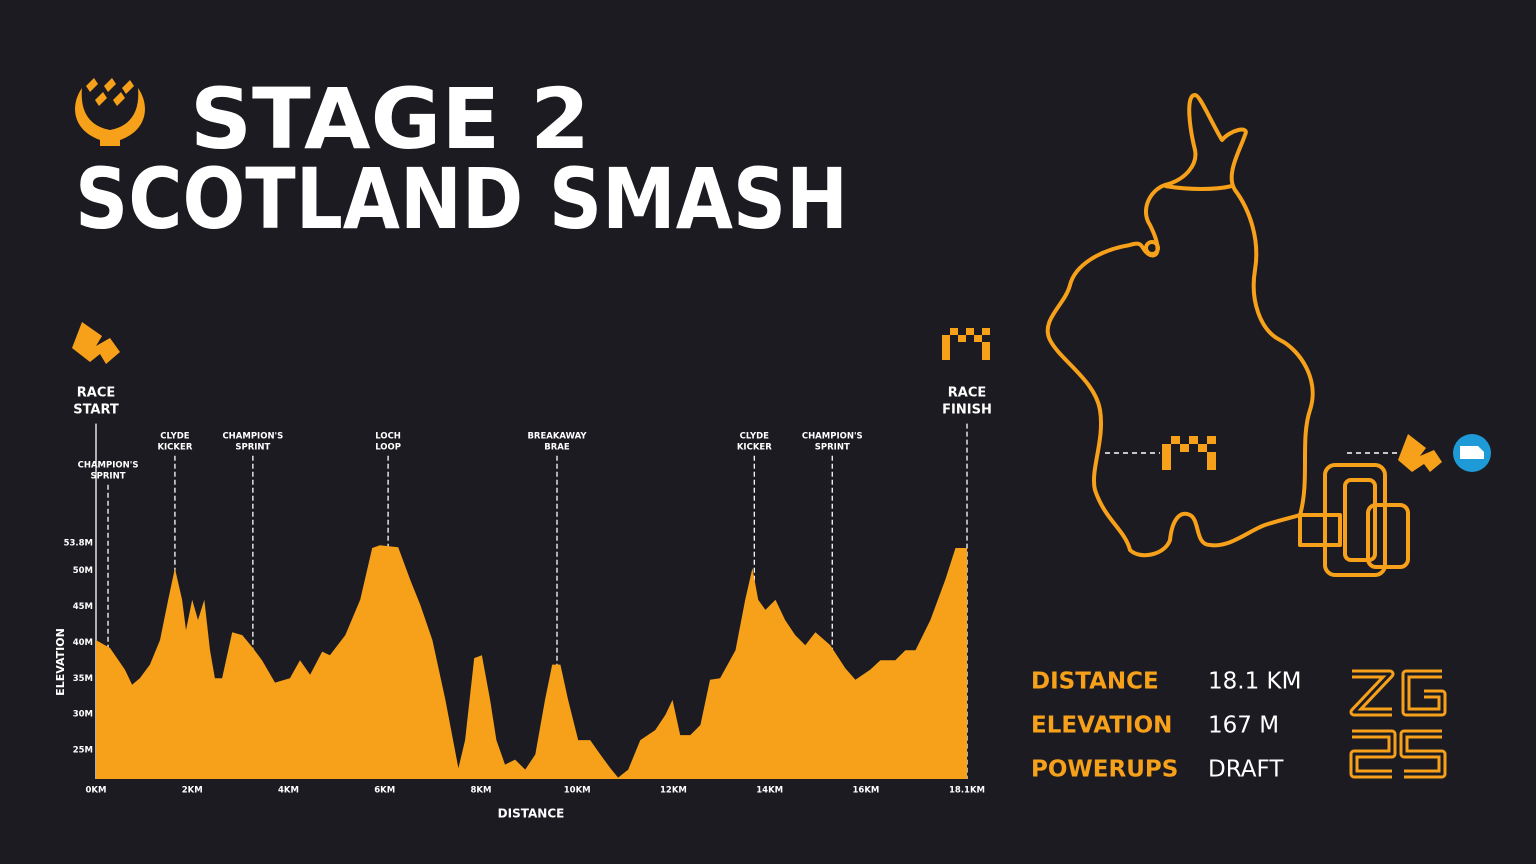 Image resolution: width=1536 pixels, height=864 pixels. I want to click on x-tick-label: 4KM, so click(288, 791).